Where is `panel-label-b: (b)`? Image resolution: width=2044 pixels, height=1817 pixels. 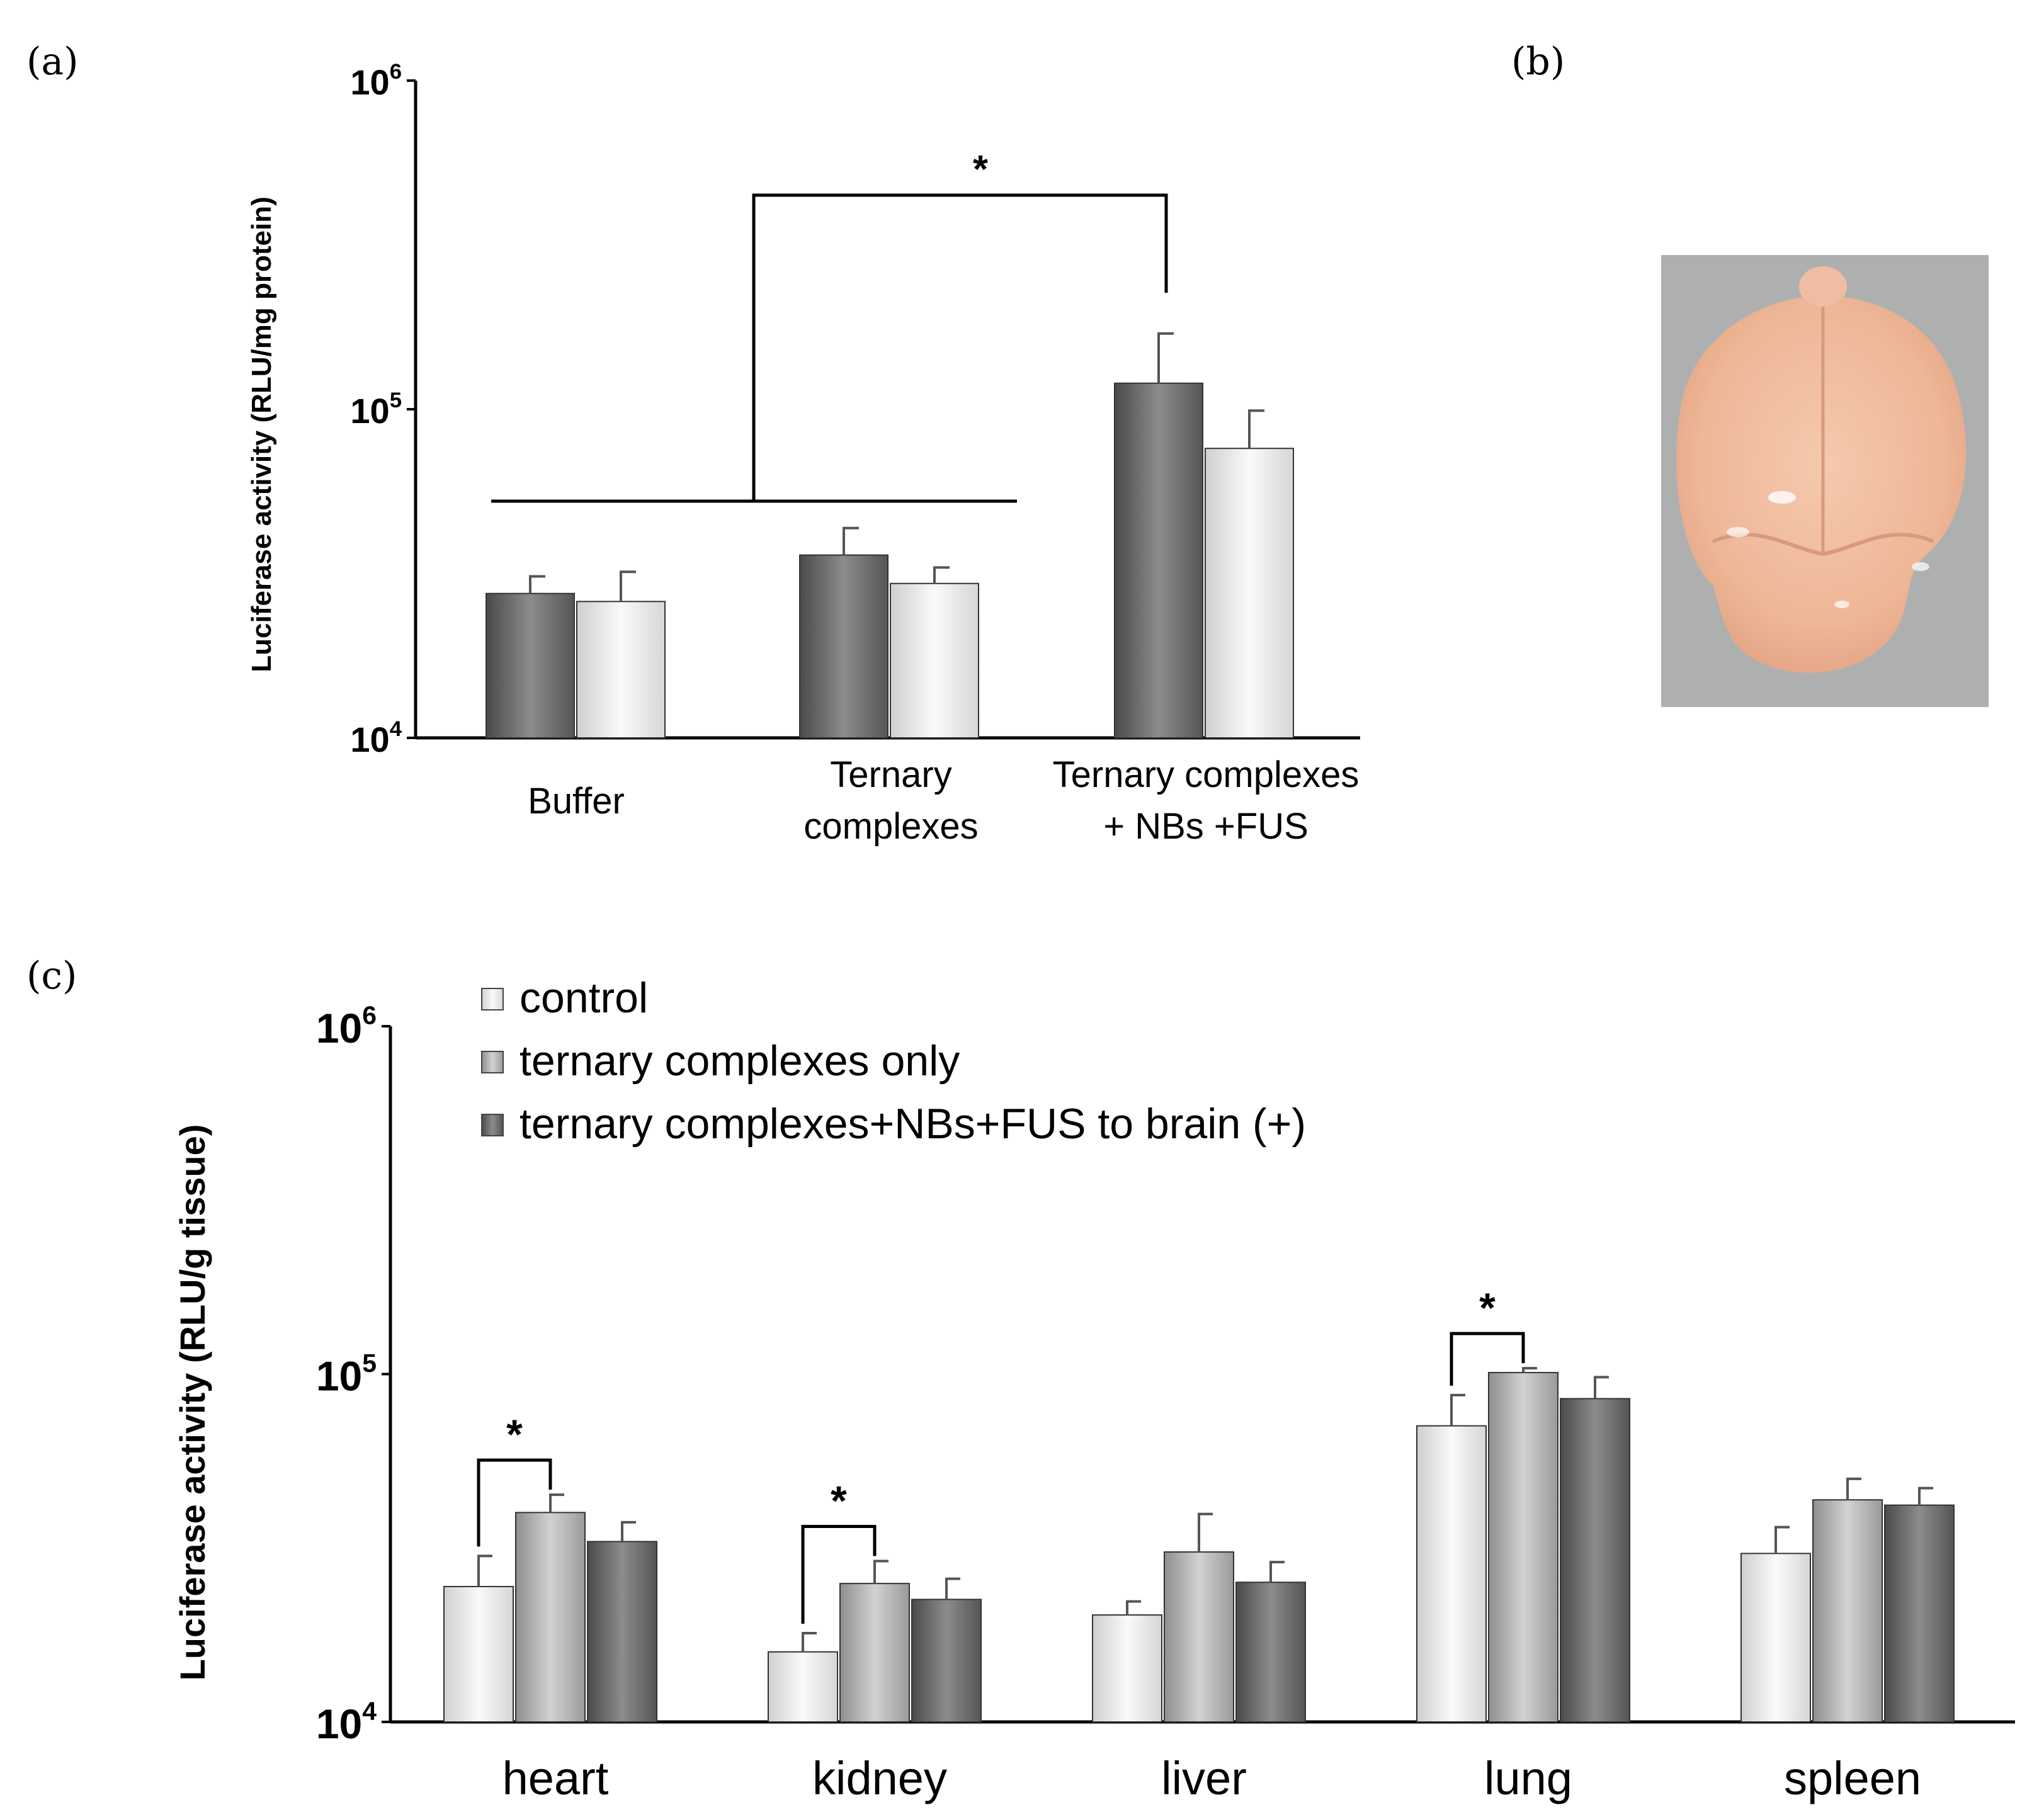 panel-label-b: (b) is located at coordinates (1538, 62).